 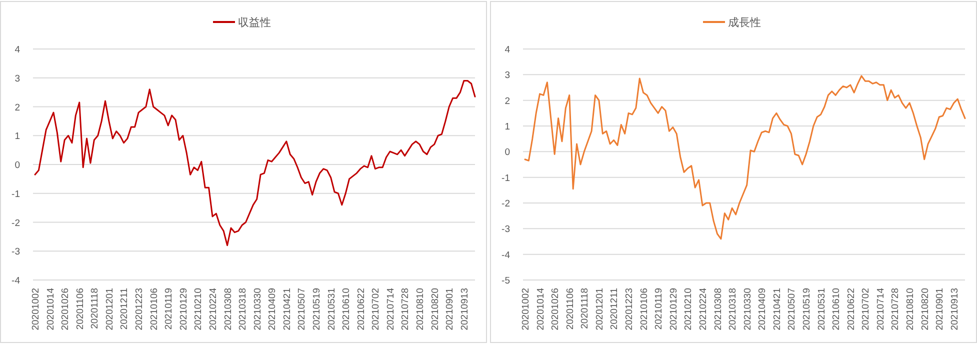 I want to click on legend-label: 収益性, so click(x=254, y=22).